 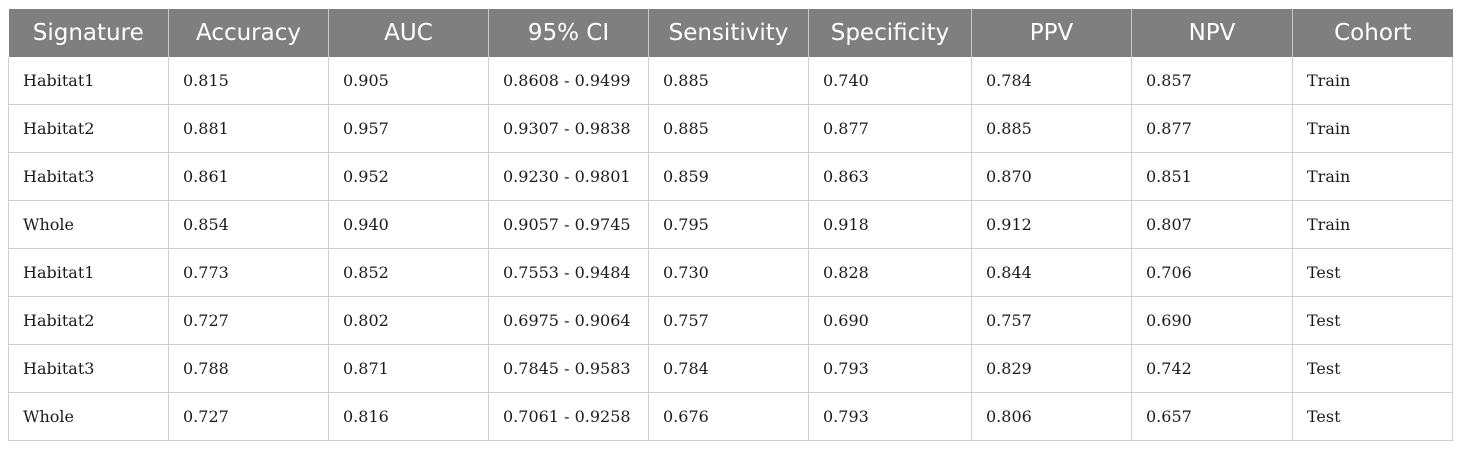 I want to click on table-cell: 0.852, so click(x=408, y=272).